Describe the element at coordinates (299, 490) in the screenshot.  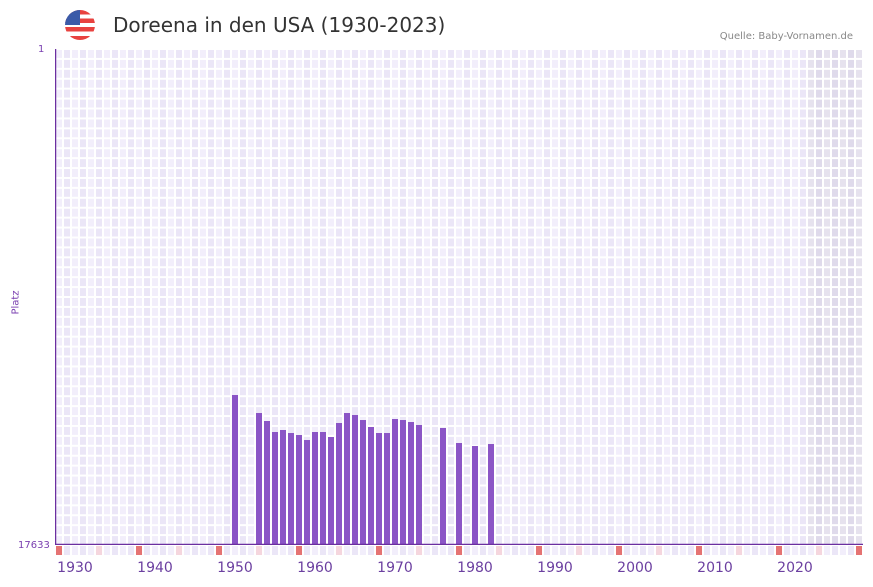
I see `bar-1958` at that location.